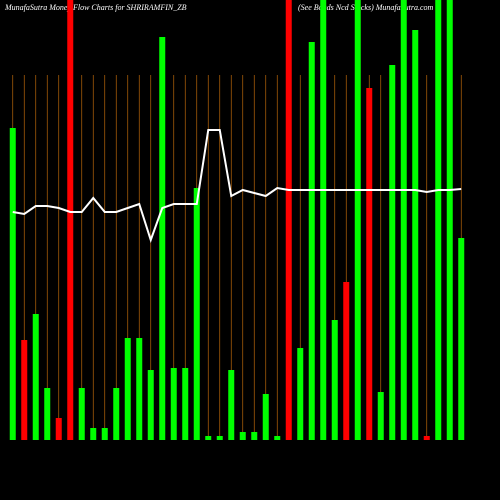 The height and width of the screenshot is (500, 500). I want to click on chart-subtitle: (See Bonds Ncd Stocks) MunafaSutra.com, so click(366, 7).